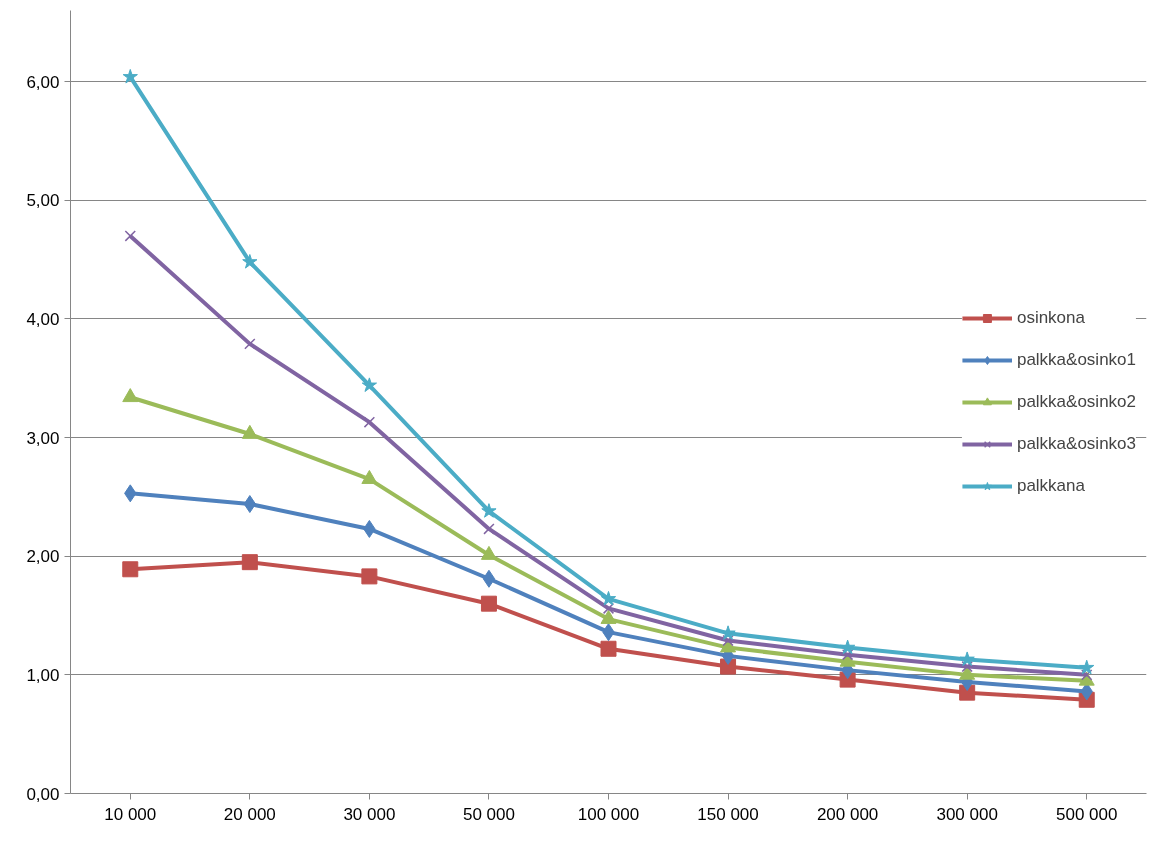  What do you see at coordinates (43, 675) in the screenshot?
I see `y-tick-label: 1,00` at bounding box center [43, 675].